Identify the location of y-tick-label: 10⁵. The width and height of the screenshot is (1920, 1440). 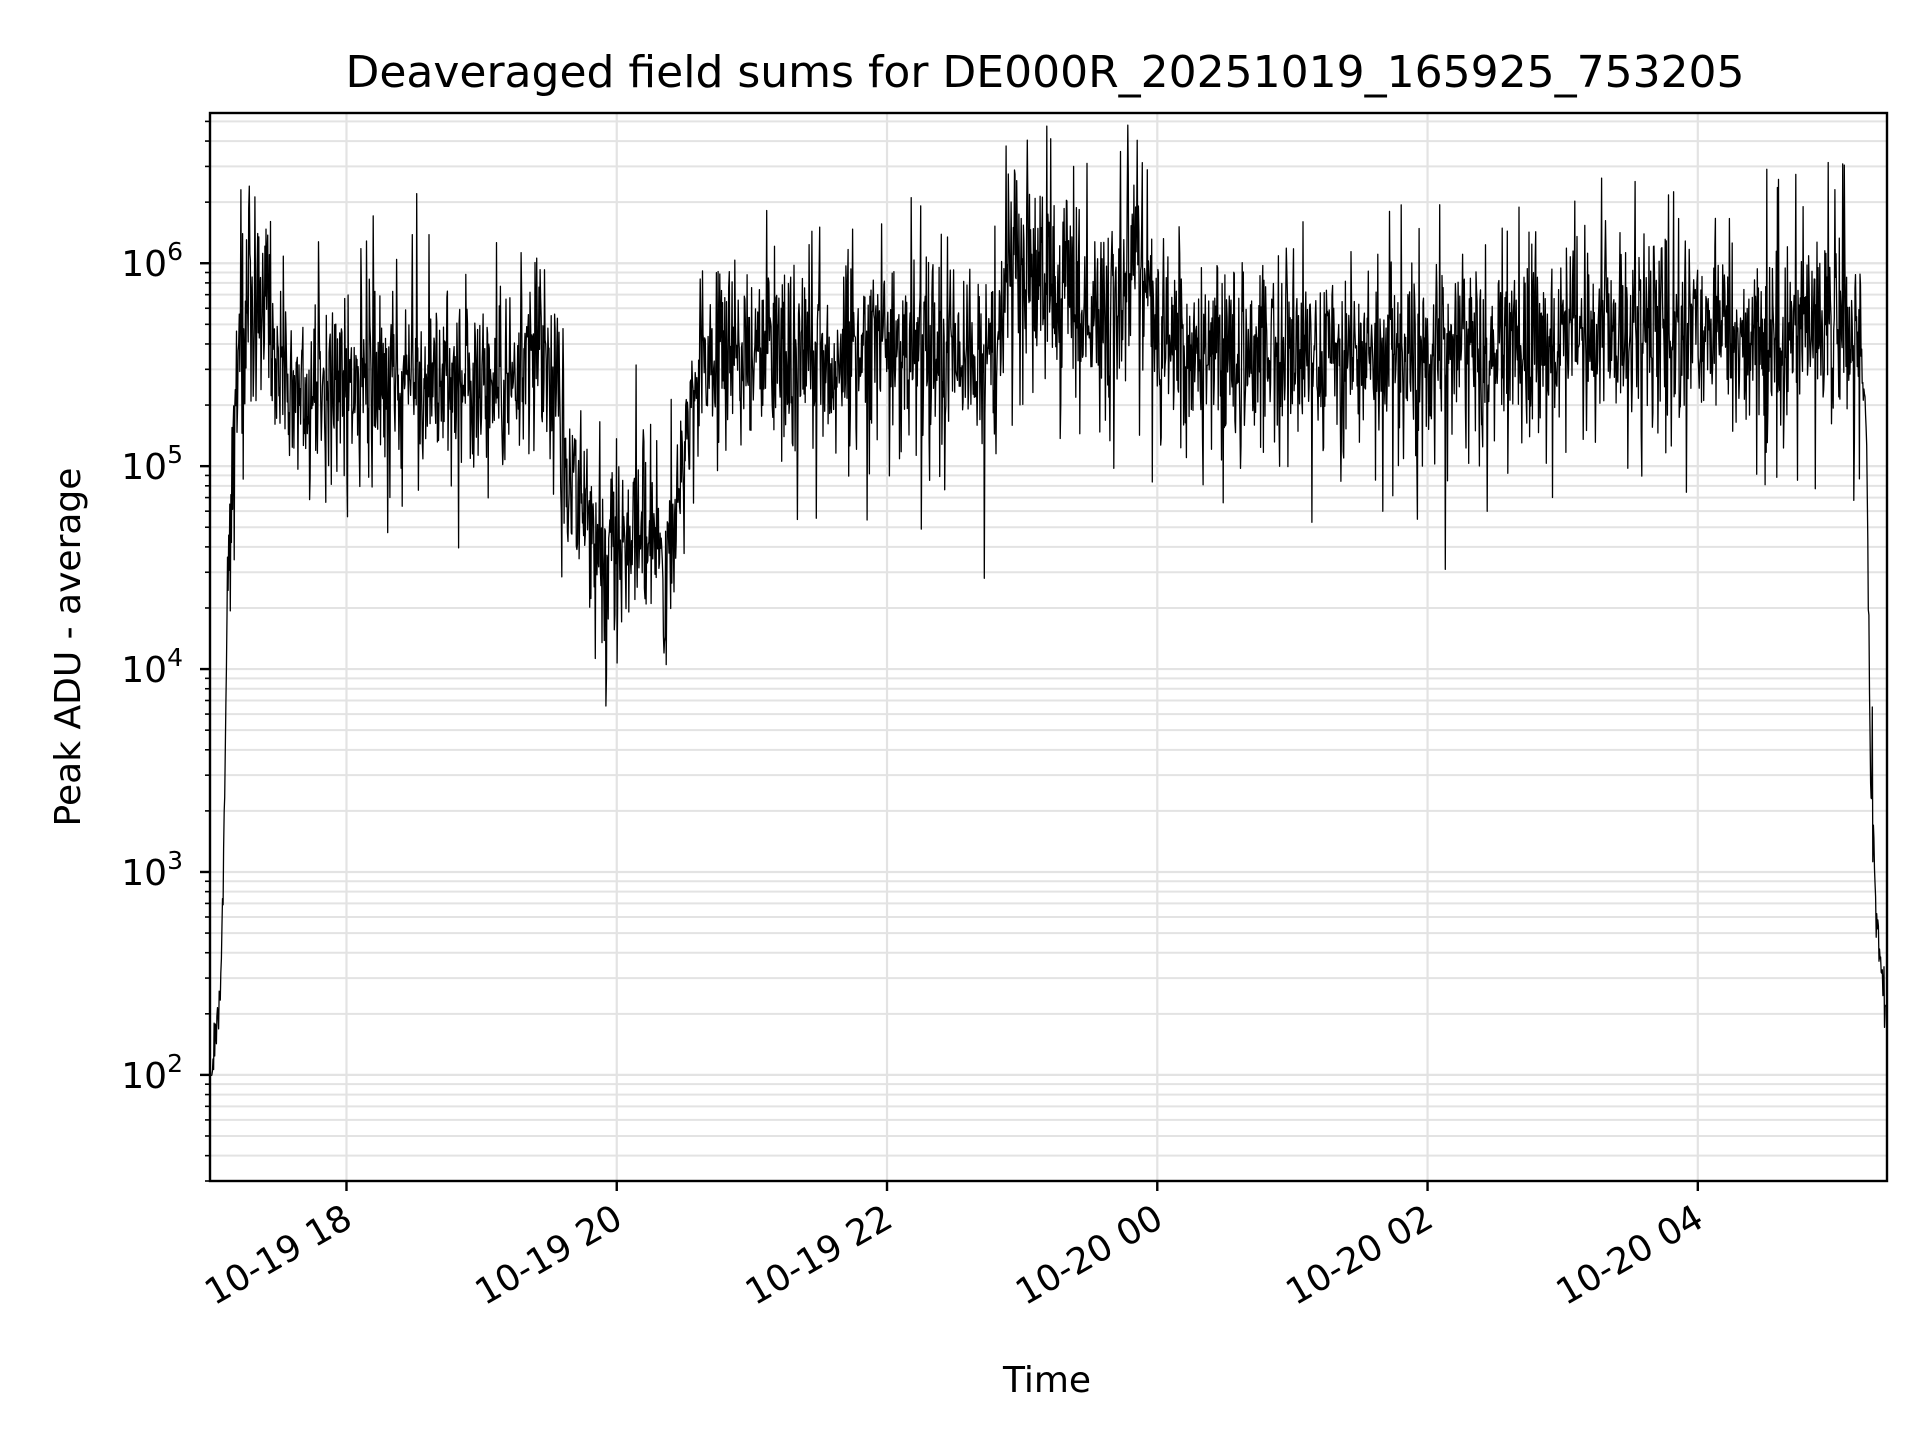
(152, 464).